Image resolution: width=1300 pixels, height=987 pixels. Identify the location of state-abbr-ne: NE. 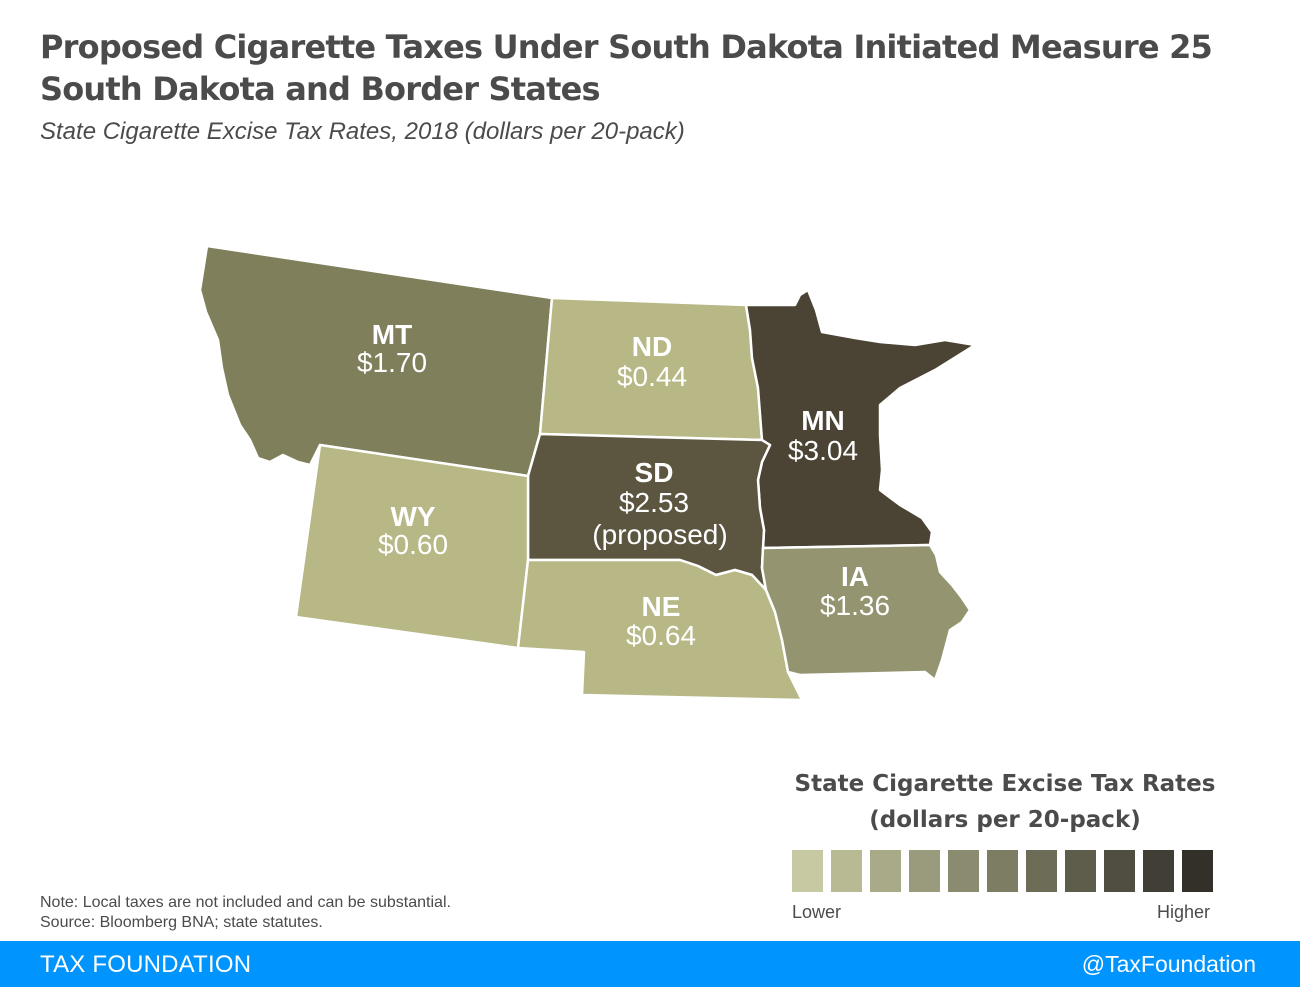
(661, 606).